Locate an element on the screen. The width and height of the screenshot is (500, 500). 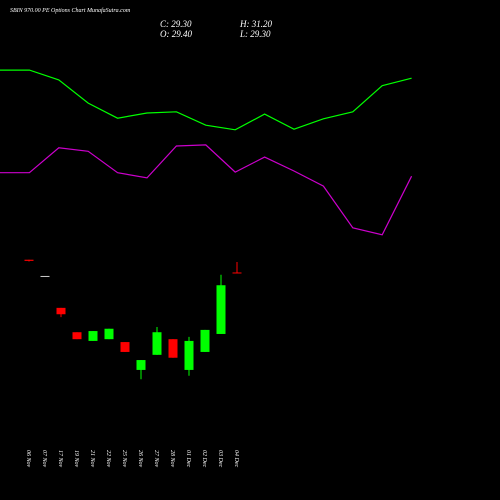
x-tick-label: 04 Dec is located at coordinates (236, 458).